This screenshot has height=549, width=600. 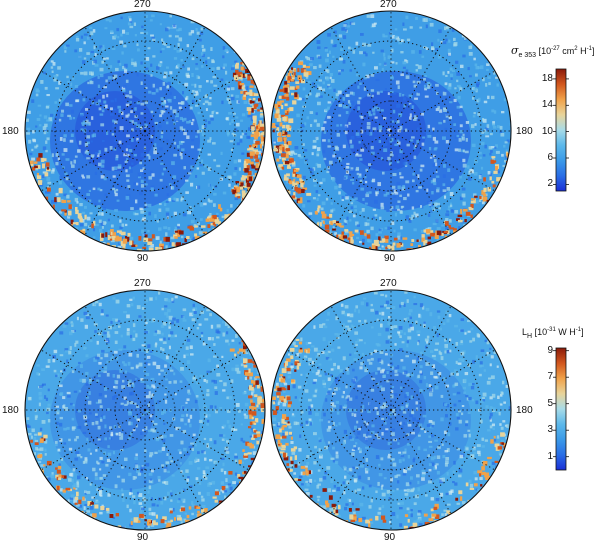 What do you see at coordinates (142, 283) in the screenshot?
I see `bottom-left-label-270: 270` at bounding box center [142, 283].